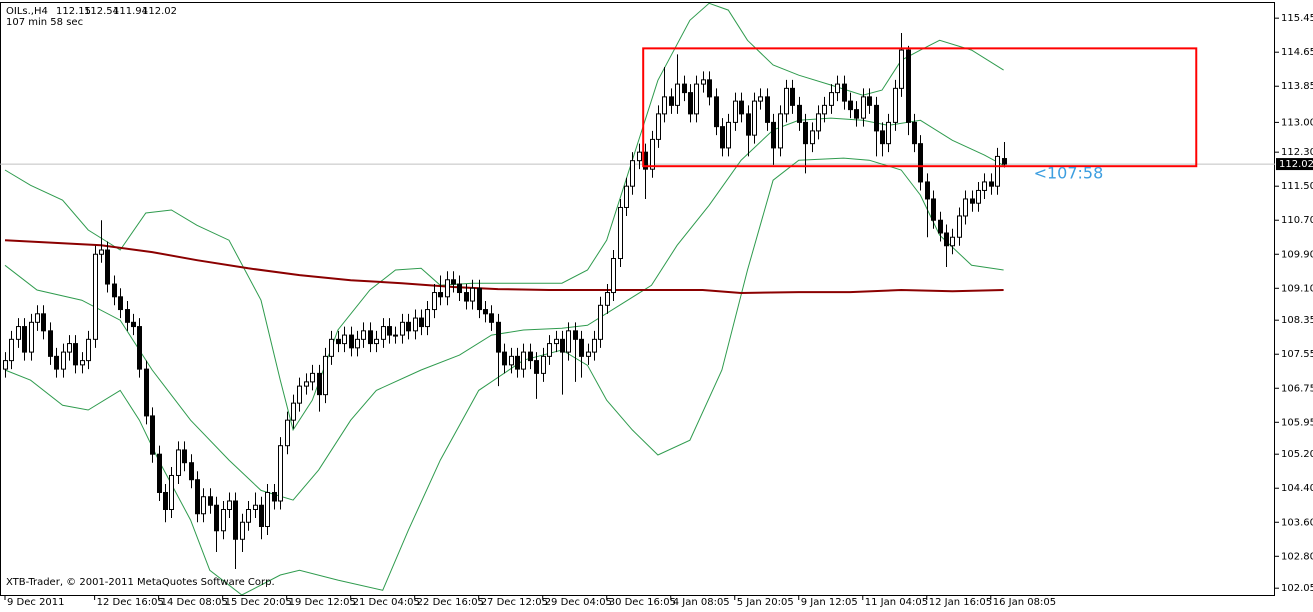 The width and height of the screenshot is (1313, 612). What do you see at coordinates (578, 602) in the screenshot?
I see `x-tick-label: 29 Dec 04:05` at bounding box center [578, 602].